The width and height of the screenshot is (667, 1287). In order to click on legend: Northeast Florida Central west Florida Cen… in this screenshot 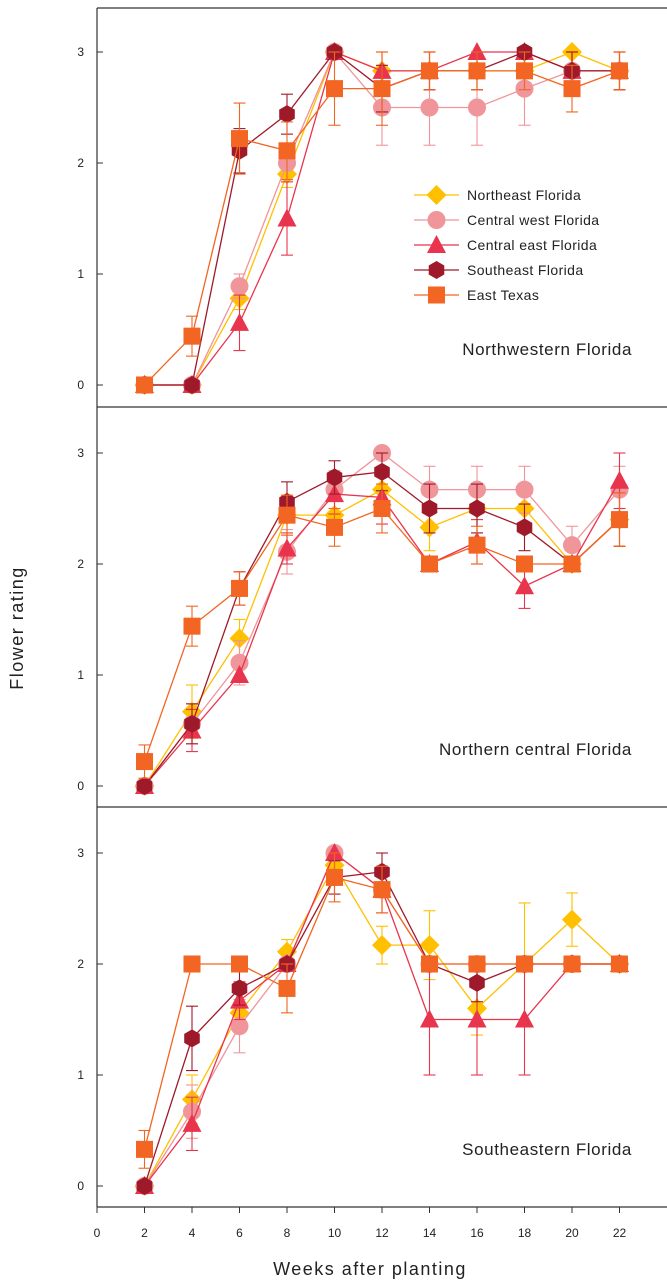, I will do `click(506, 244)`.